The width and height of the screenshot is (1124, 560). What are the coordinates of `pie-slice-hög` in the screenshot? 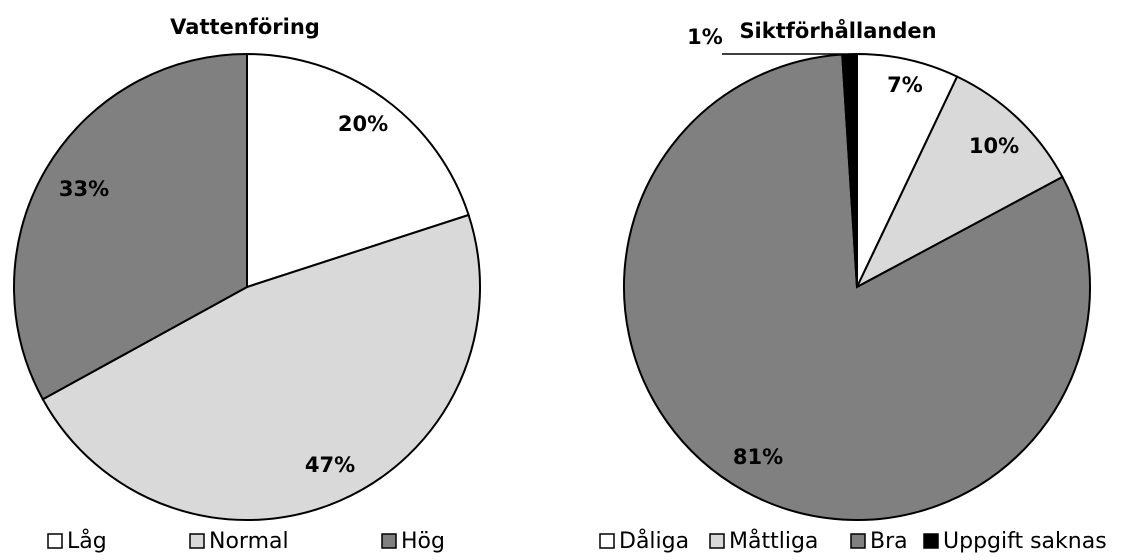 It's located at (130, 226).